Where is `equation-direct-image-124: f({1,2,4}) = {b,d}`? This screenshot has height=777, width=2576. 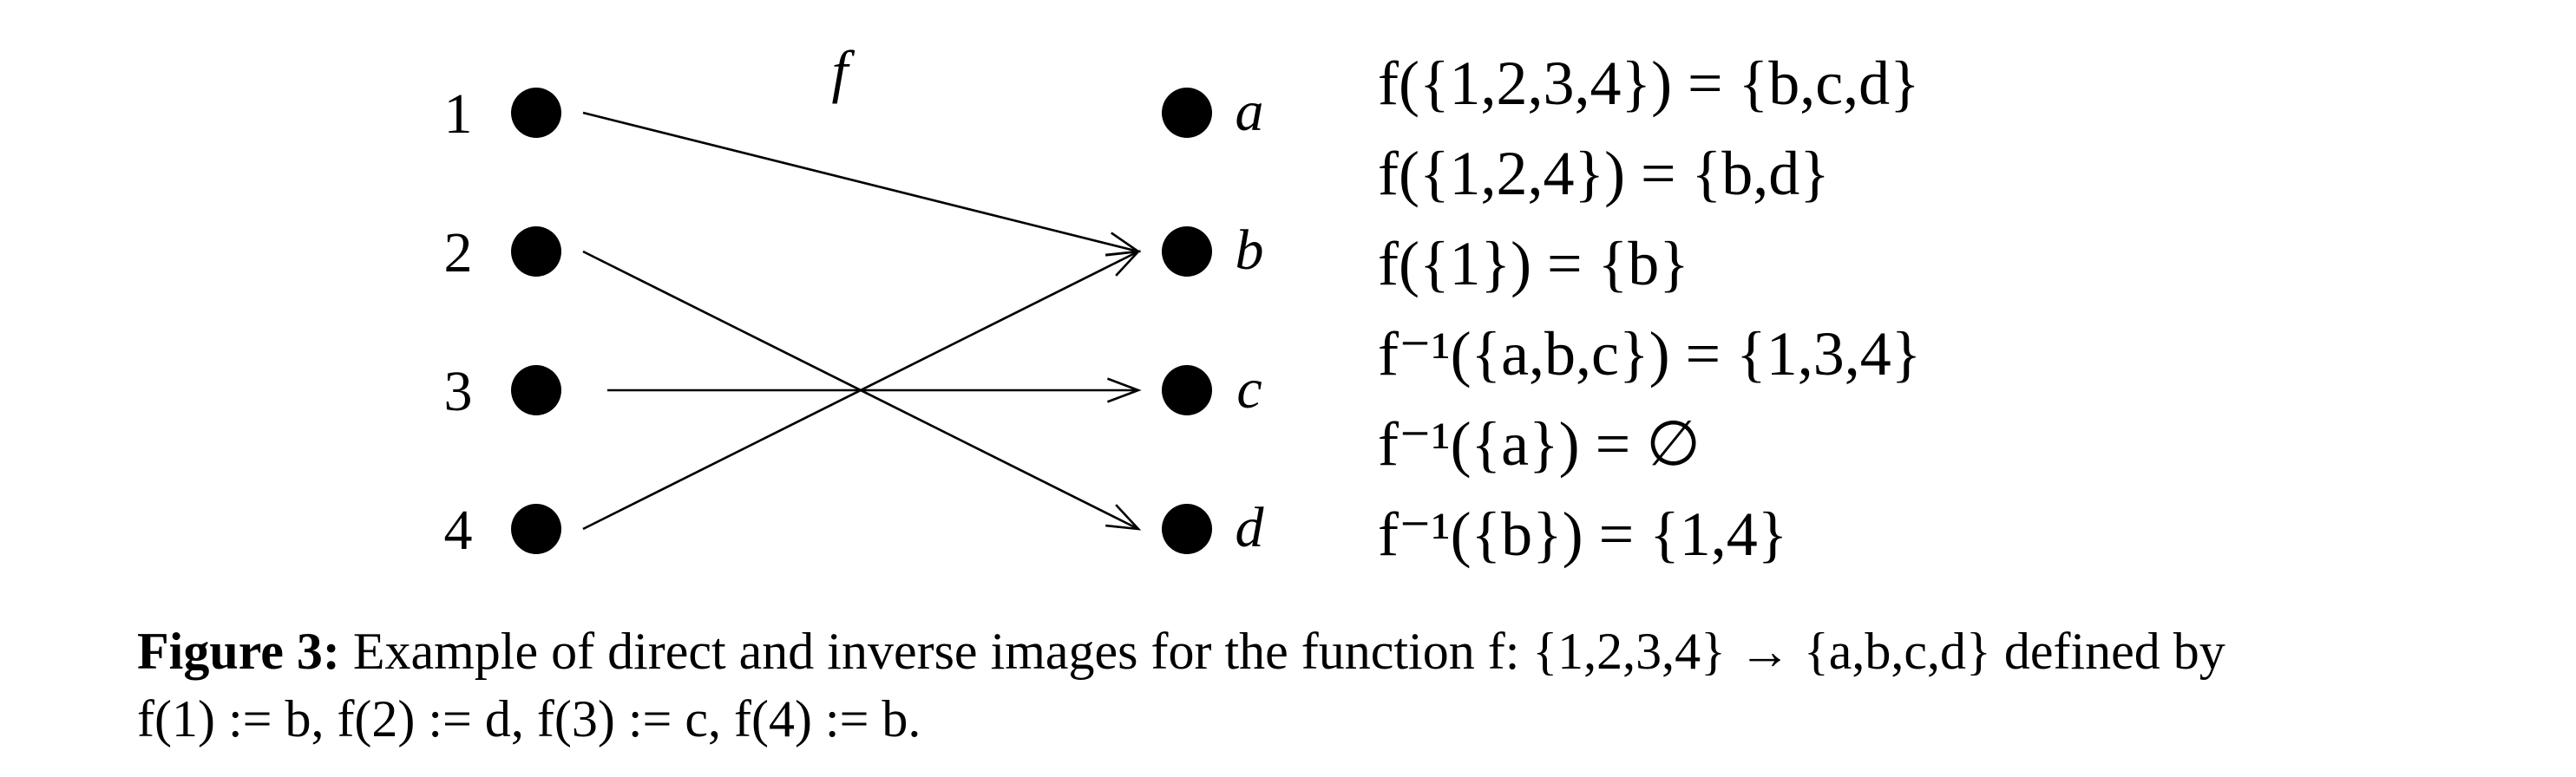
equation-direct-image-124: f({1,2,4}) = {b,d} is located at coordinates (1811, 173).